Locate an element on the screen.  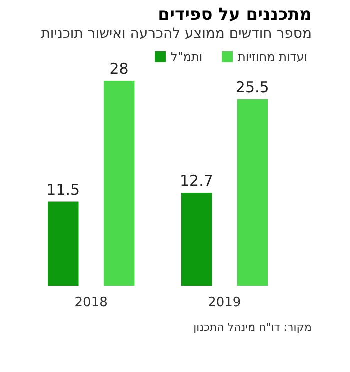
x-tick-label: 2019 is located at coordinates (225, 303).